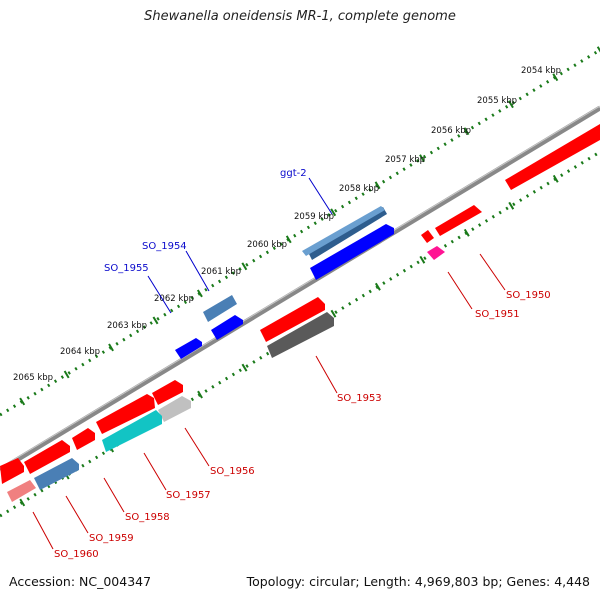  I want to click on scale-label: 2060 kbp, so click(267, 245).